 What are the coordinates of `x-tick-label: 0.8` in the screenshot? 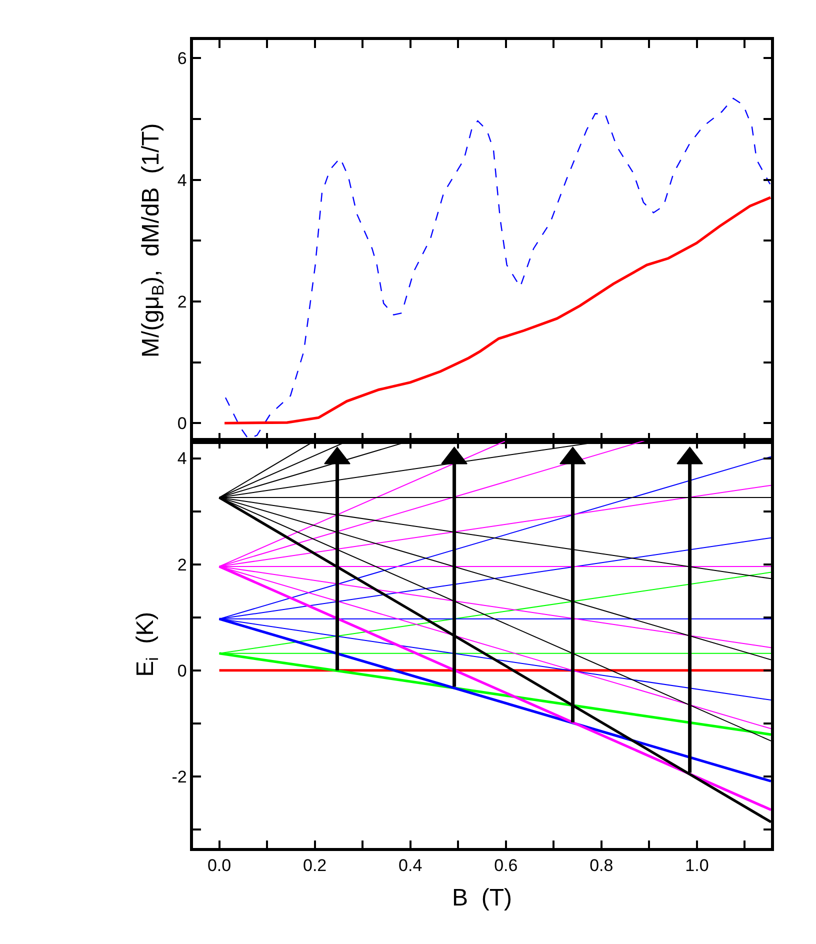 It's located at (602, 866).